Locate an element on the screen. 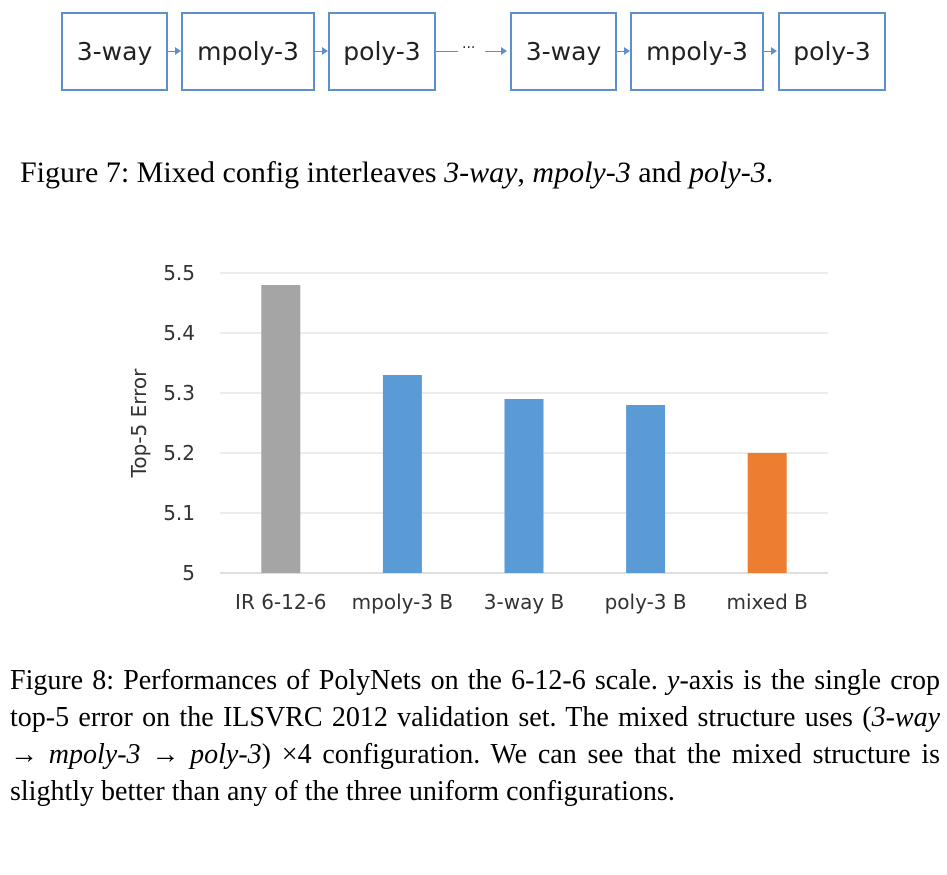  figure7-comma: , is located at coordinates (521, 172).